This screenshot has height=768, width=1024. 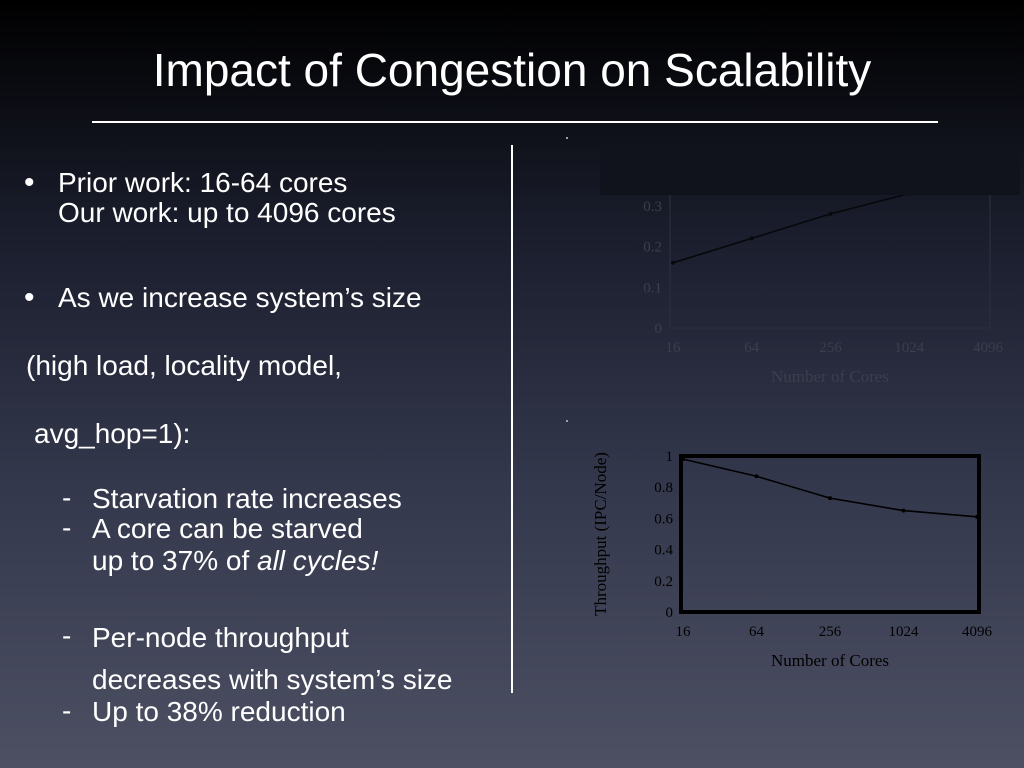 I want to click on y-tick-label: 0.3, so click(x=652, y=207).